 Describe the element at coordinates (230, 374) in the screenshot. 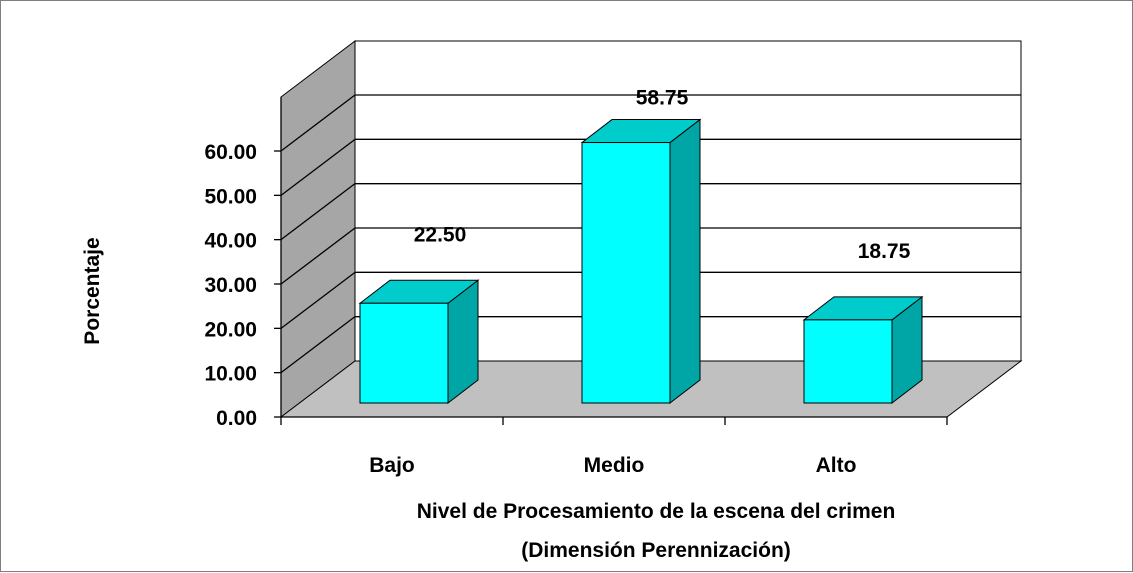

I see `y-tick-label: 10.00` at that location.